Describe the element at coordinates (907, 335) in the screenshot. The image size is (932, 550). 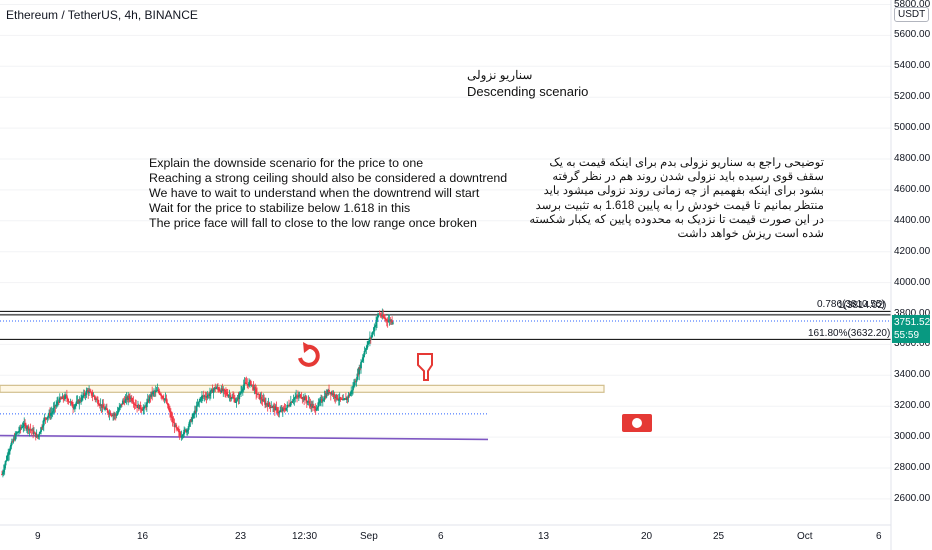
I see `candle-countdown: 55:59` at that location.